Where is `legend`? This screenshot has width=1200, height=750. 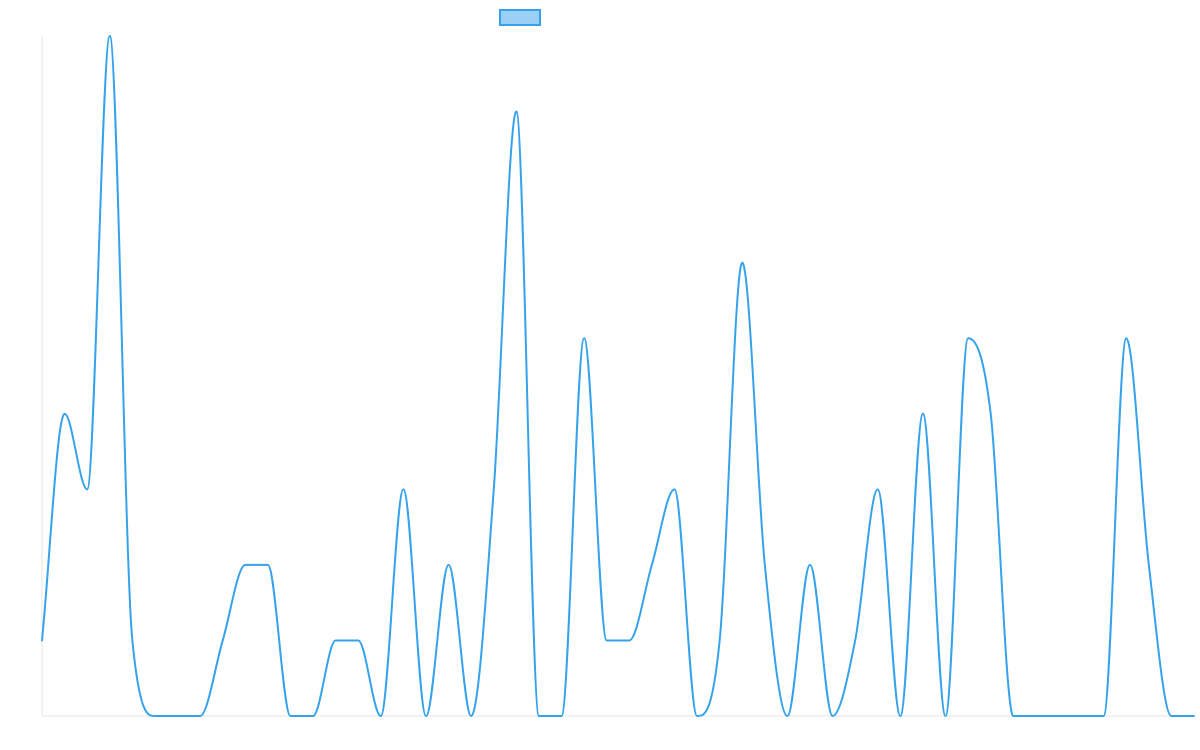 legend is located at coordinates (520, 17).